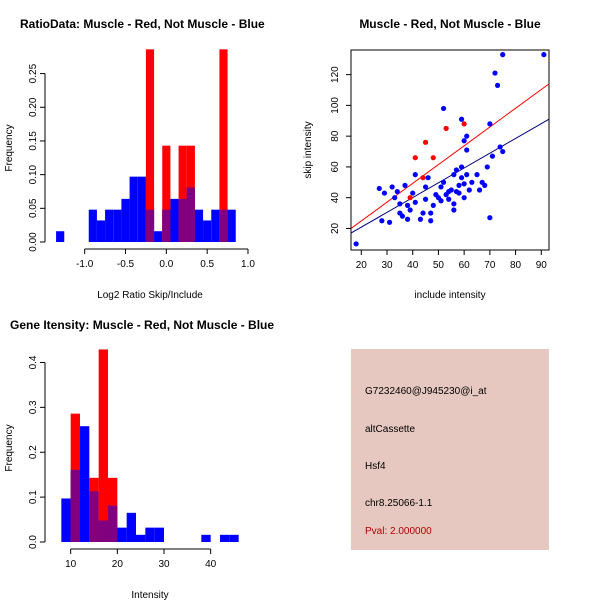 This screenshot has width=600, height=600. What do you see at coordinates (335, 74) in the screenshot?
I see `scatter-y-tick-label: 120` at bounding box center [335, 74].